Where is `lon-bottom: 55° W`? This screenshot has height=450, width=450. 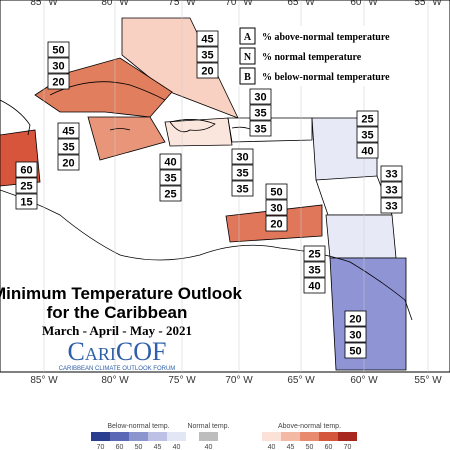 lon-bottom: 55° W is located at coordinates (428, 380).